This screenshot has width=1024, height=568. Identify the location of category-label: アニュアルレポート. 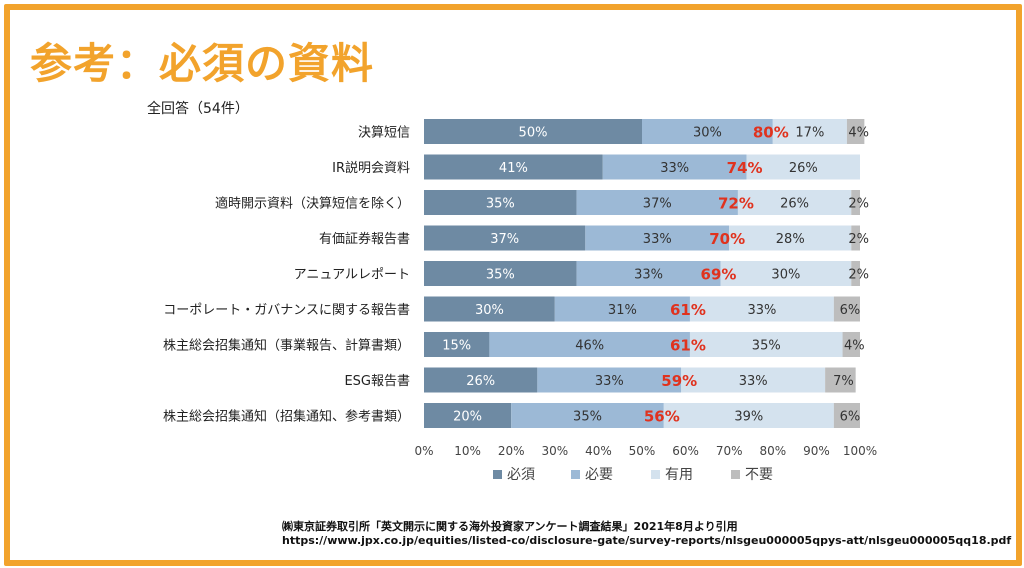
(352, 275).